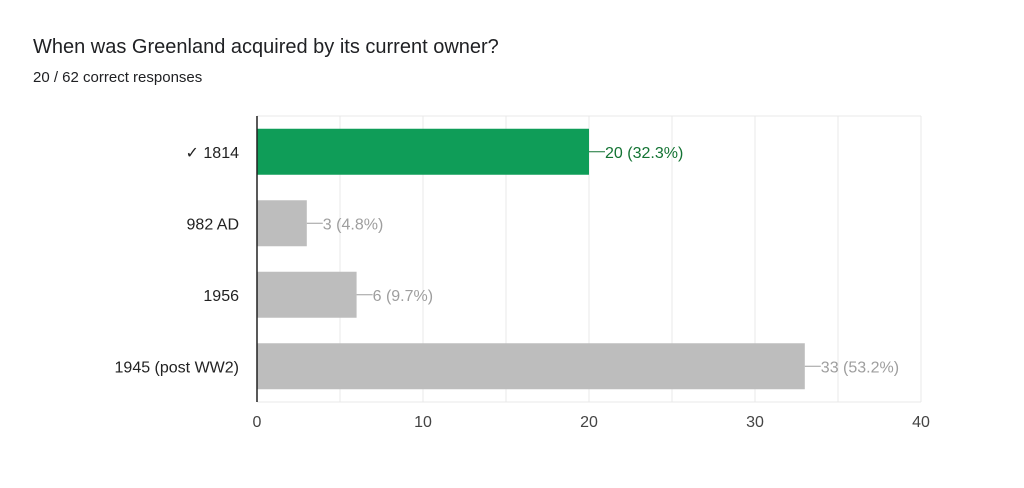 The width and height of the screenshot is (1024, 488). Describe the element at coordinates (177, 367) in the screenshot. I see `category-label: 1945 (post WW2)` at that location.